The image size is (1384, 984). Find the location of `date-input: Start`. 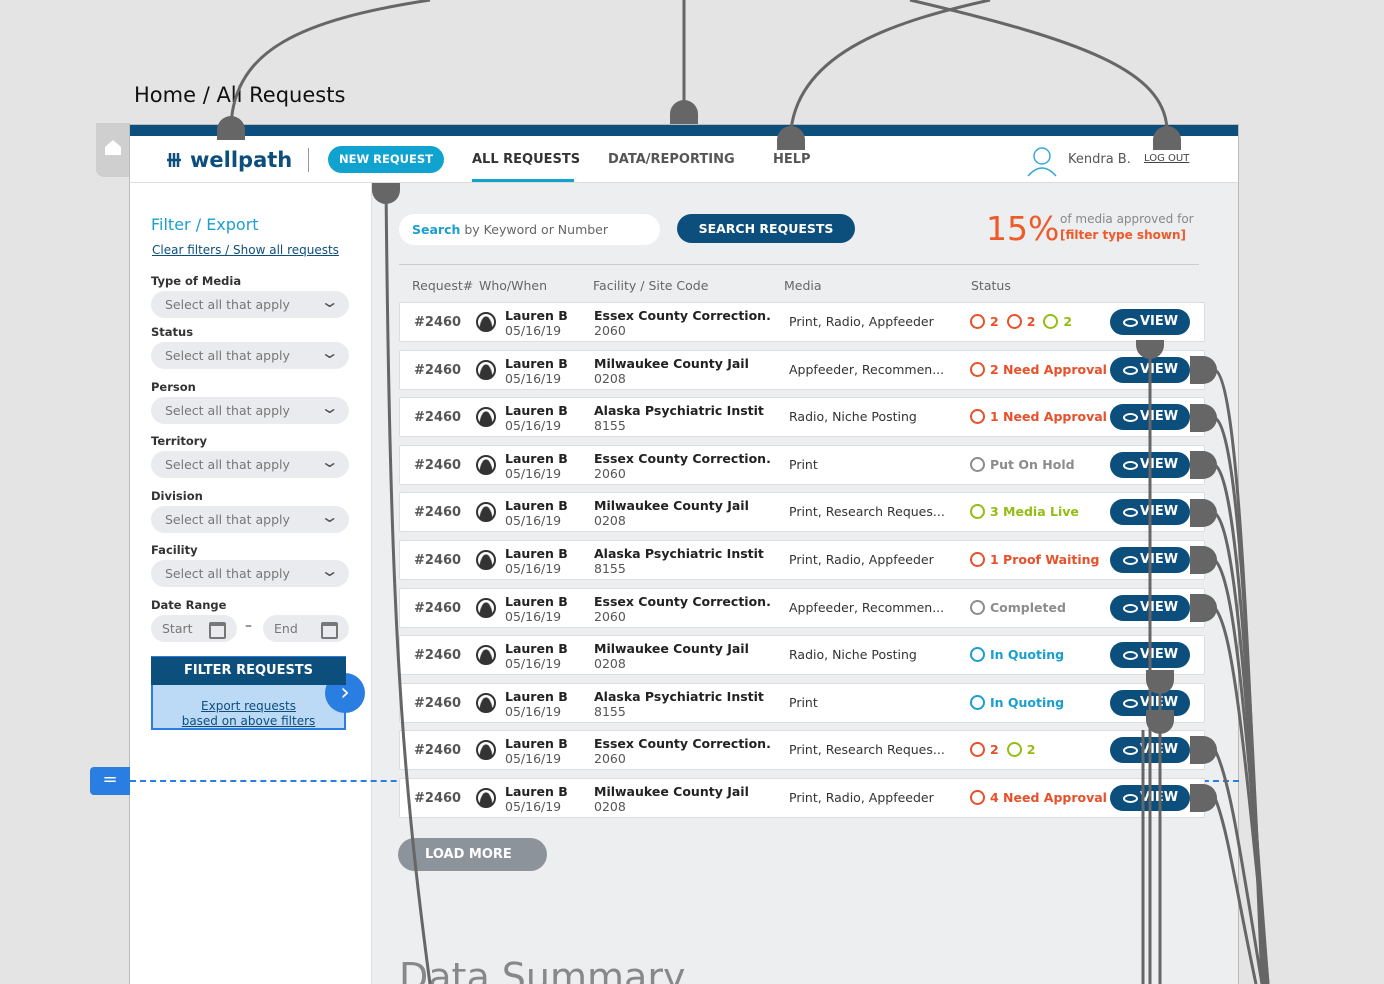

date-input: Start is located at coordinates (194, 628).